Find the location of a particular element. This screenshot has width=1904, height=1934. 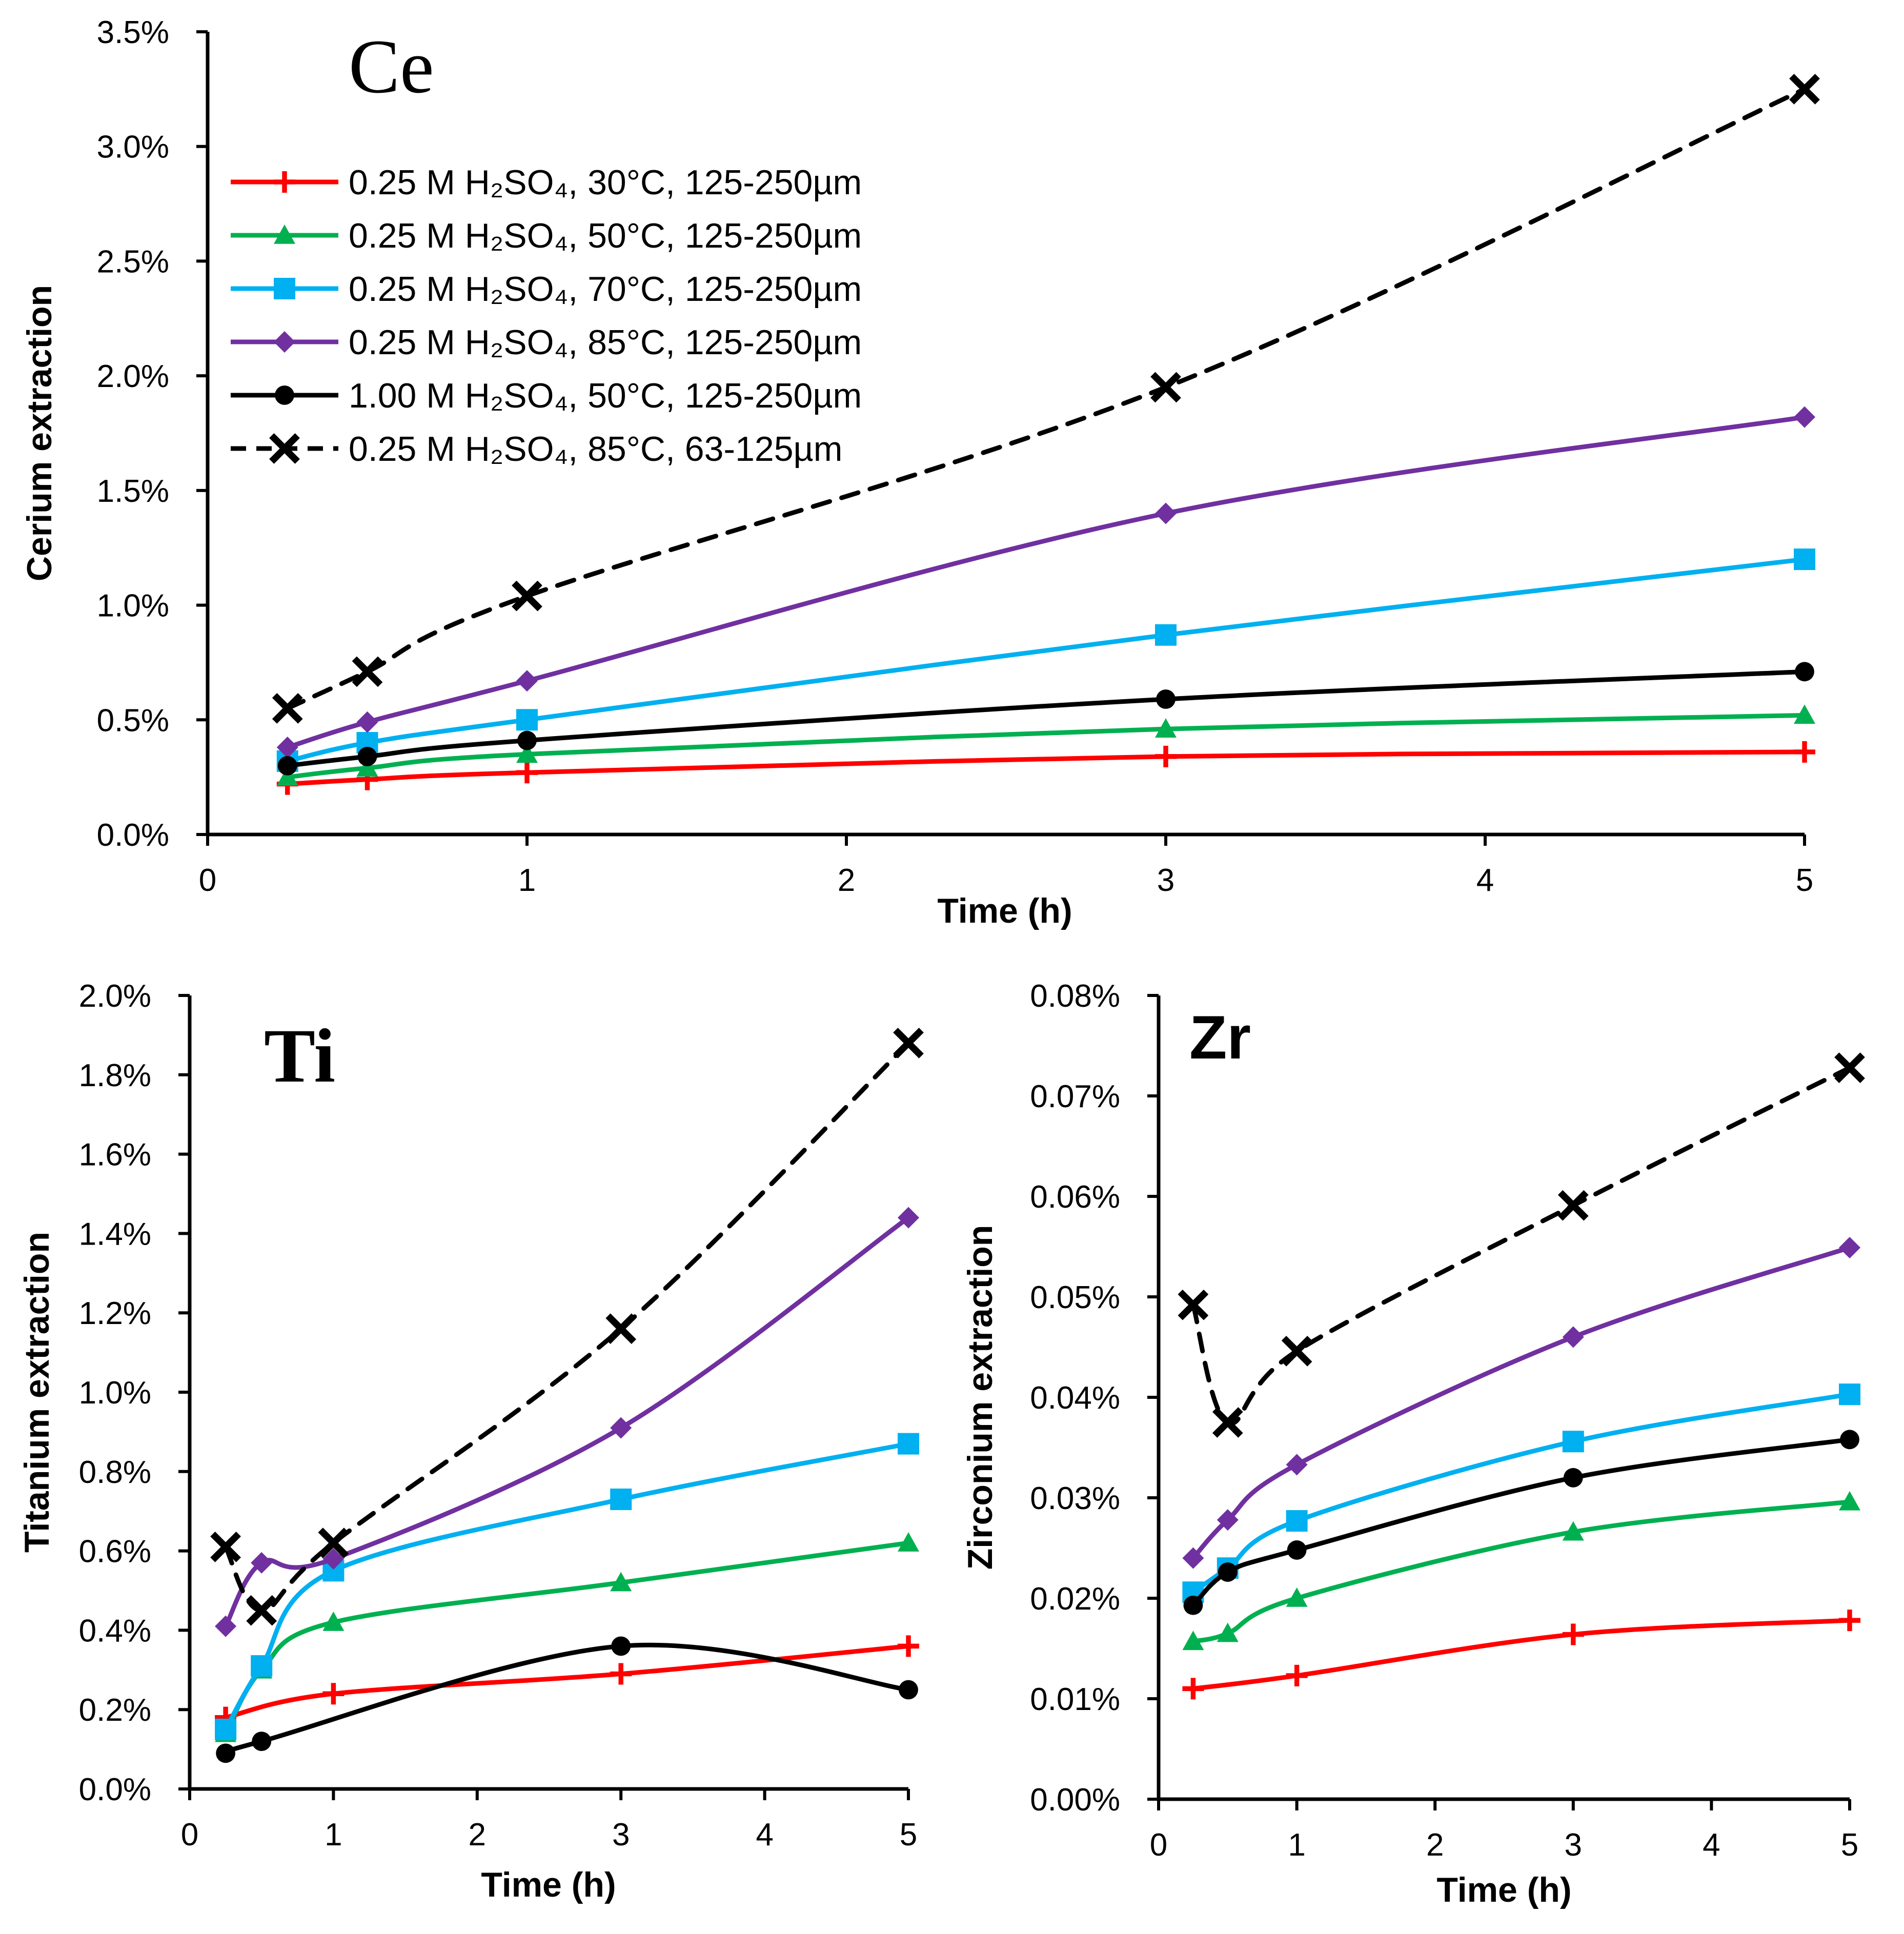

y-axis-title: Titanium extraction is located at coordinates (36, 1392).